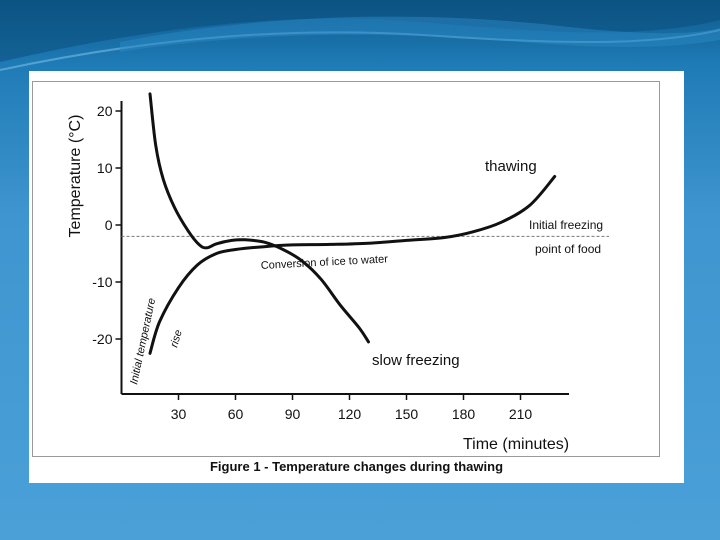 This screenshot has width=720, height=540. Describe the element at coordinates (416, 360) in the screenshot. I see `slow-freezing-series-label: slow freezing` at that location.